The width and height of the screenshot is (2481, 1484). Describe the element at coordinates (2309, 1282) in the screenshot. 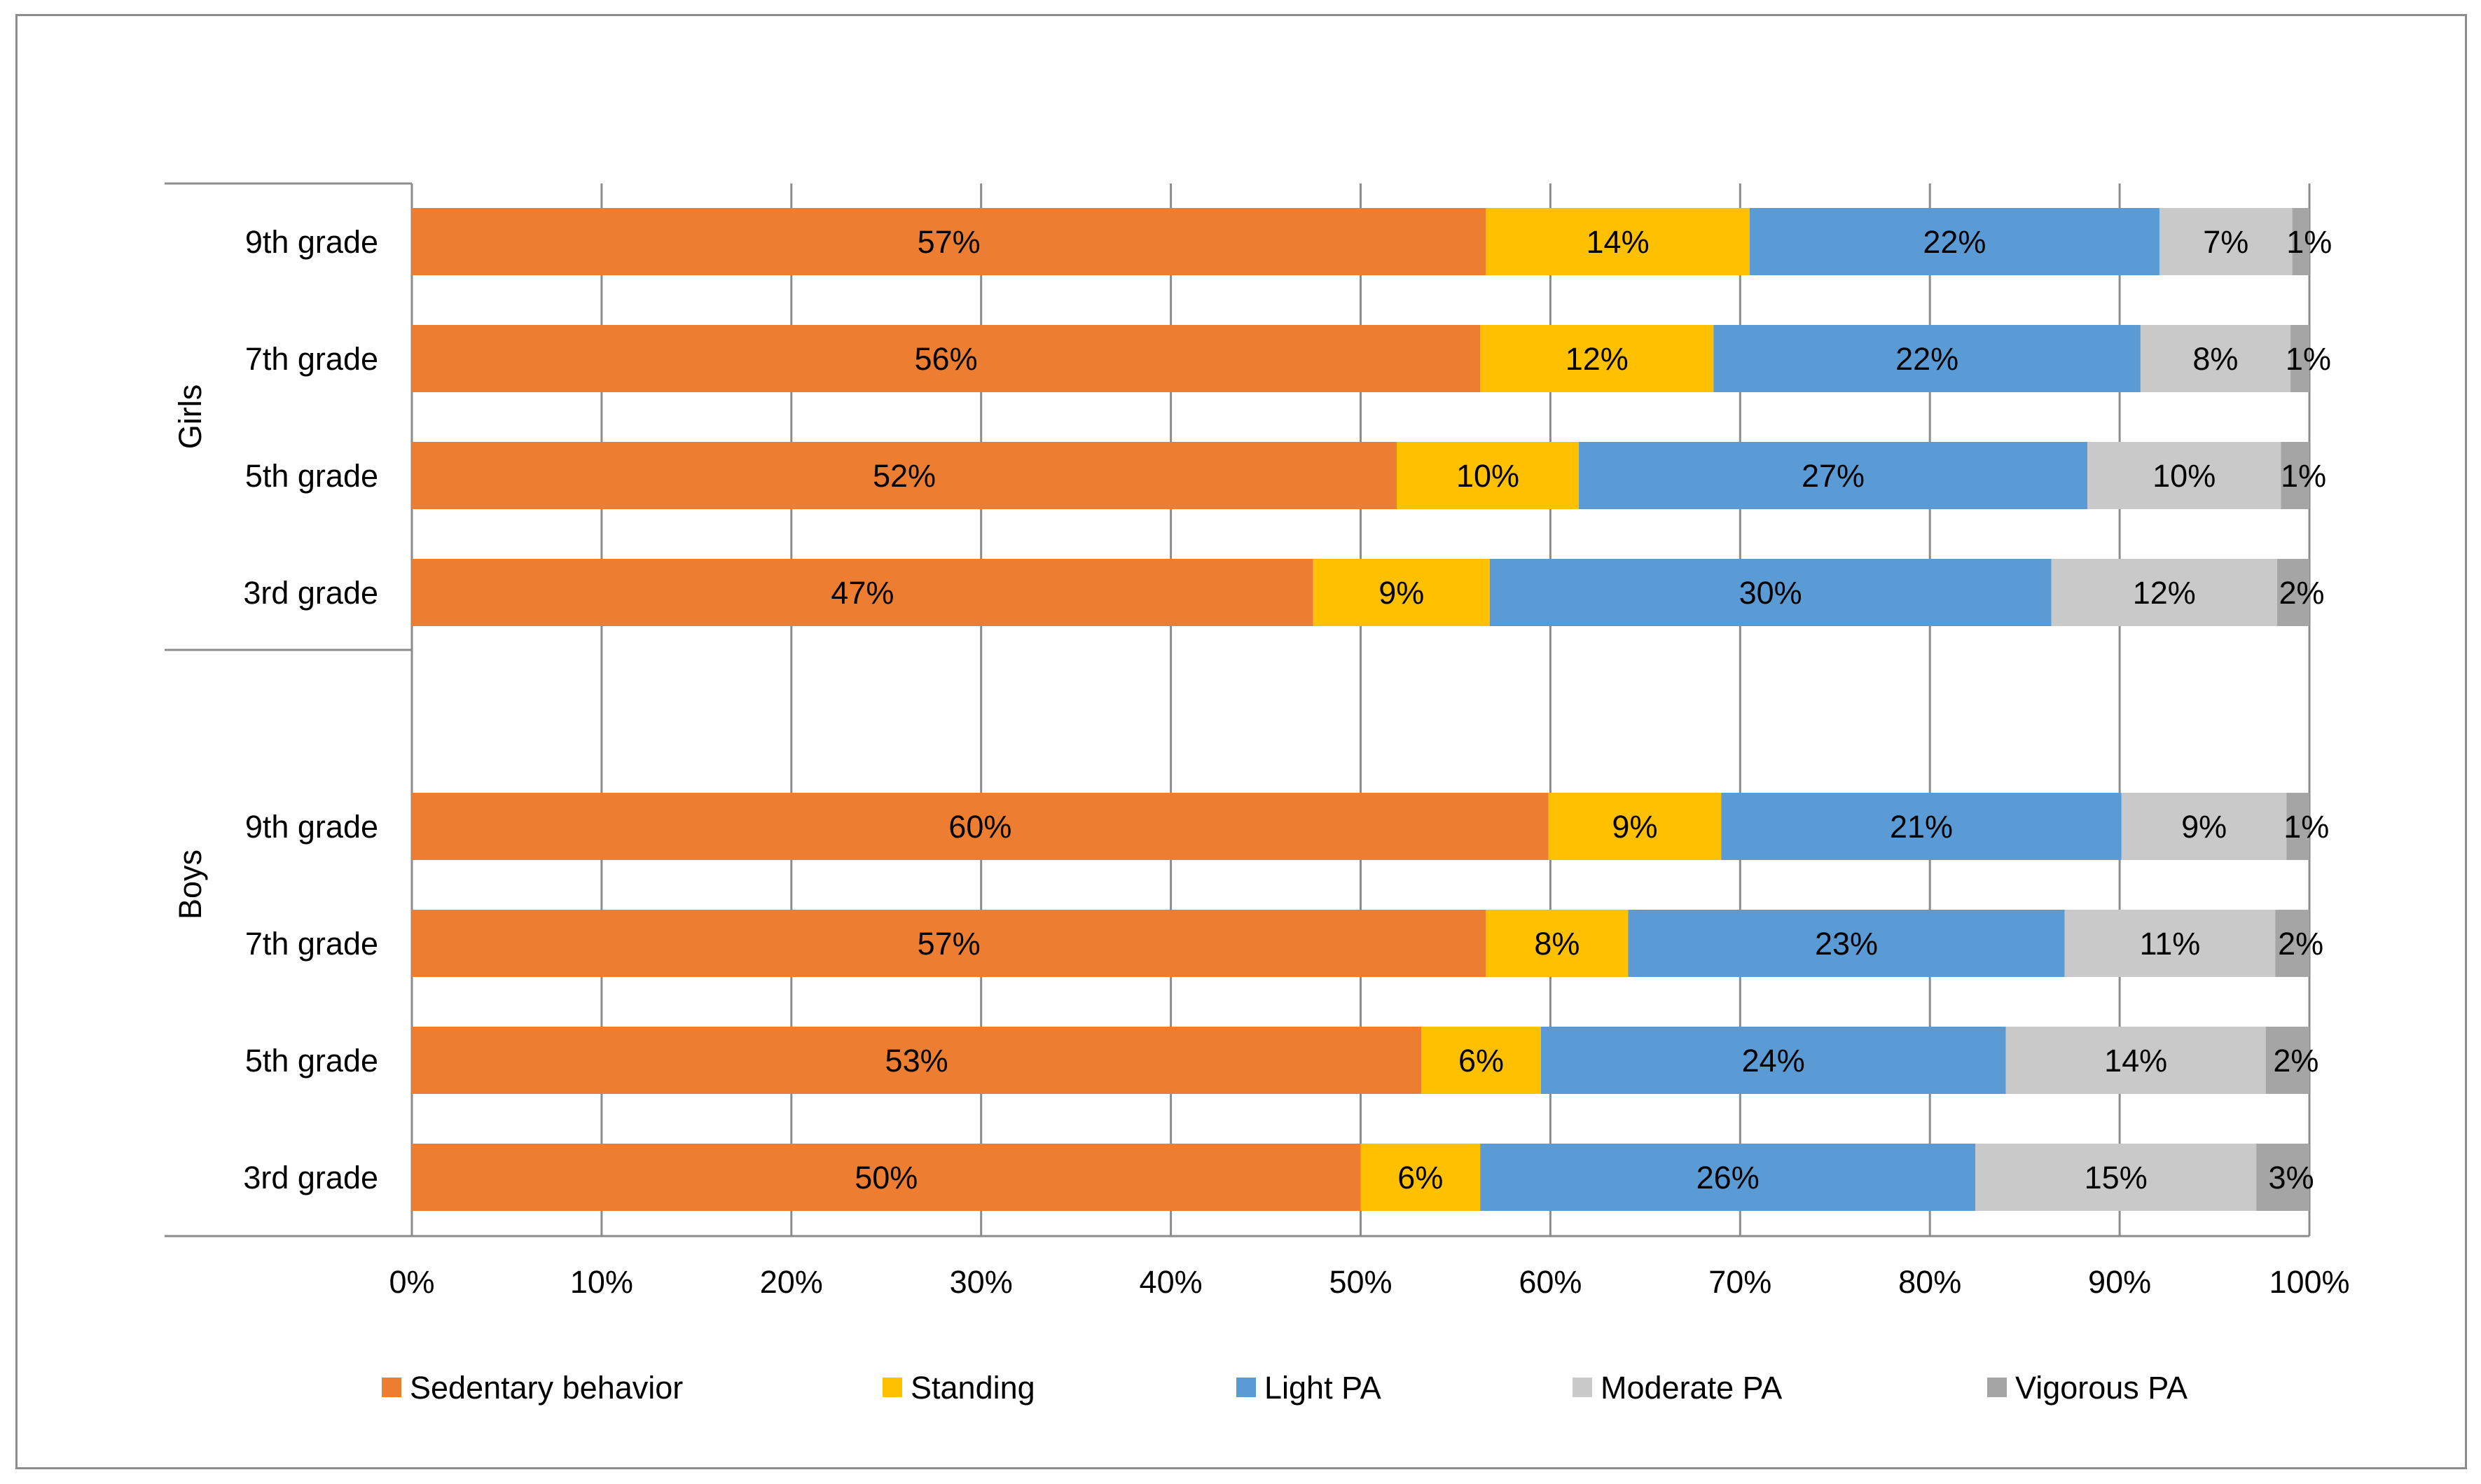

I see `x-tick-label: 100%` at that location.